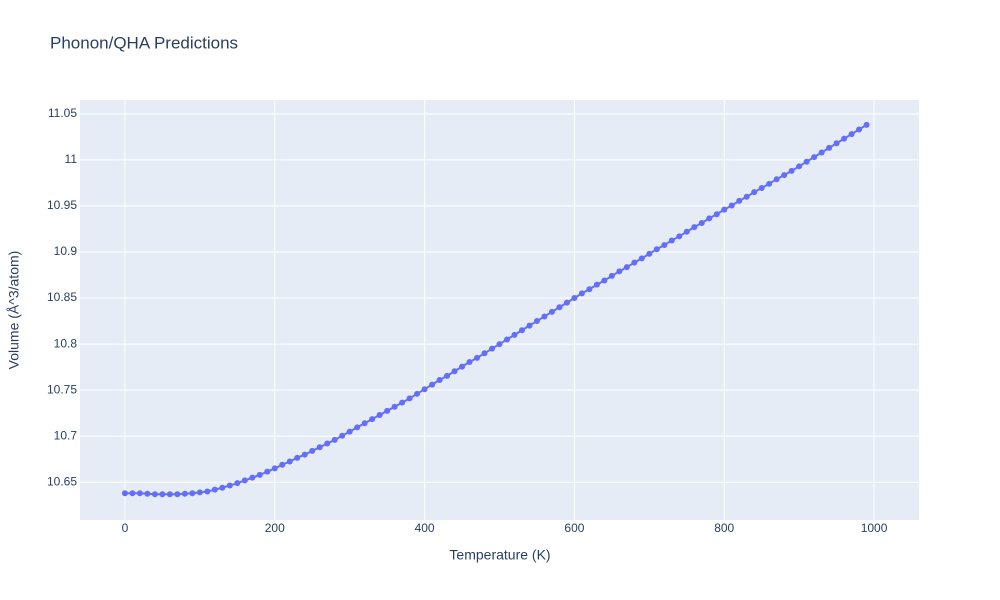 Image resolution: width=1000 pixels, height=600 pixels. Describe the element at coordinates (62, 389) in the screenshot. I see `y-tick-label: 10.75` at that location.